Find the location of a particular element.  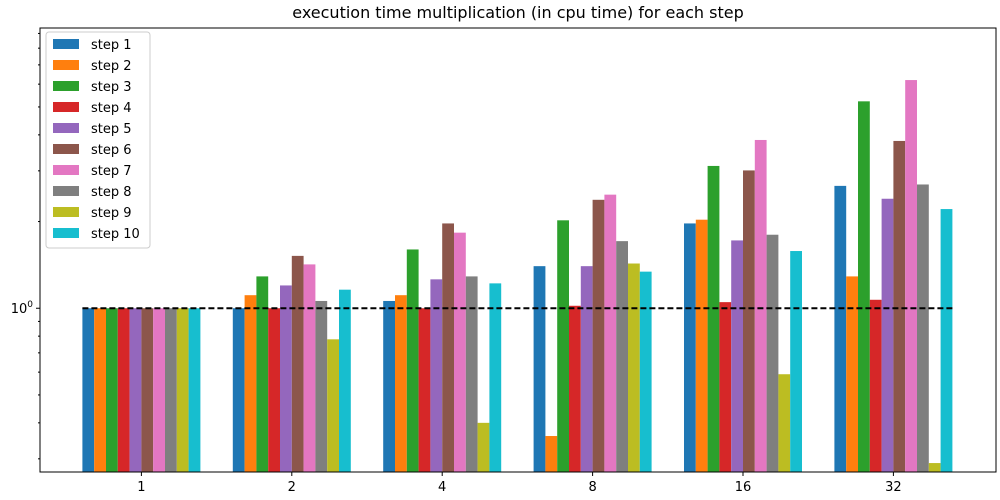

bar-step-4-x2 is located at coordinates (274, 390).